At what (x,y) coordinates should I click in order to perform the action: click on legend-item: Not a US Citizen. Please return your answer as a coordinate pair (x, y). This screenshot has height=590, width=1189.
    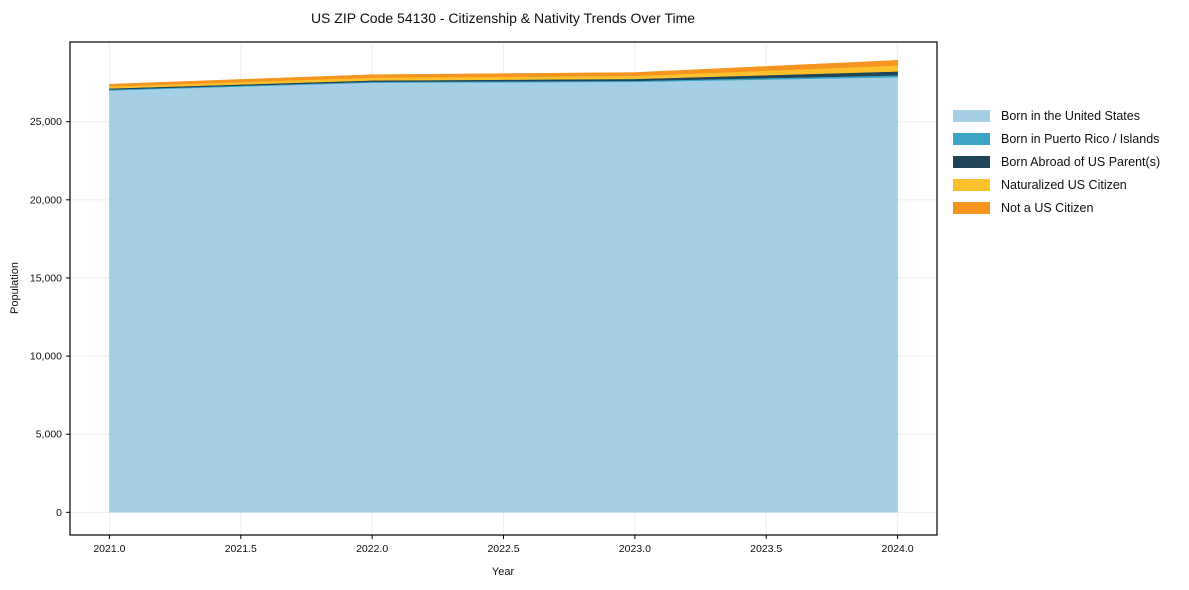
    Looking at the image, I should click on (1056, 207).